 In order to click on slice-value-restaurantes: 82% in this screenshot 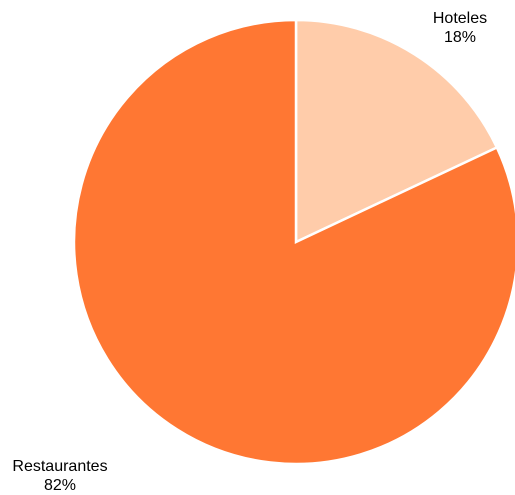, I will do `click(60, 485)`.